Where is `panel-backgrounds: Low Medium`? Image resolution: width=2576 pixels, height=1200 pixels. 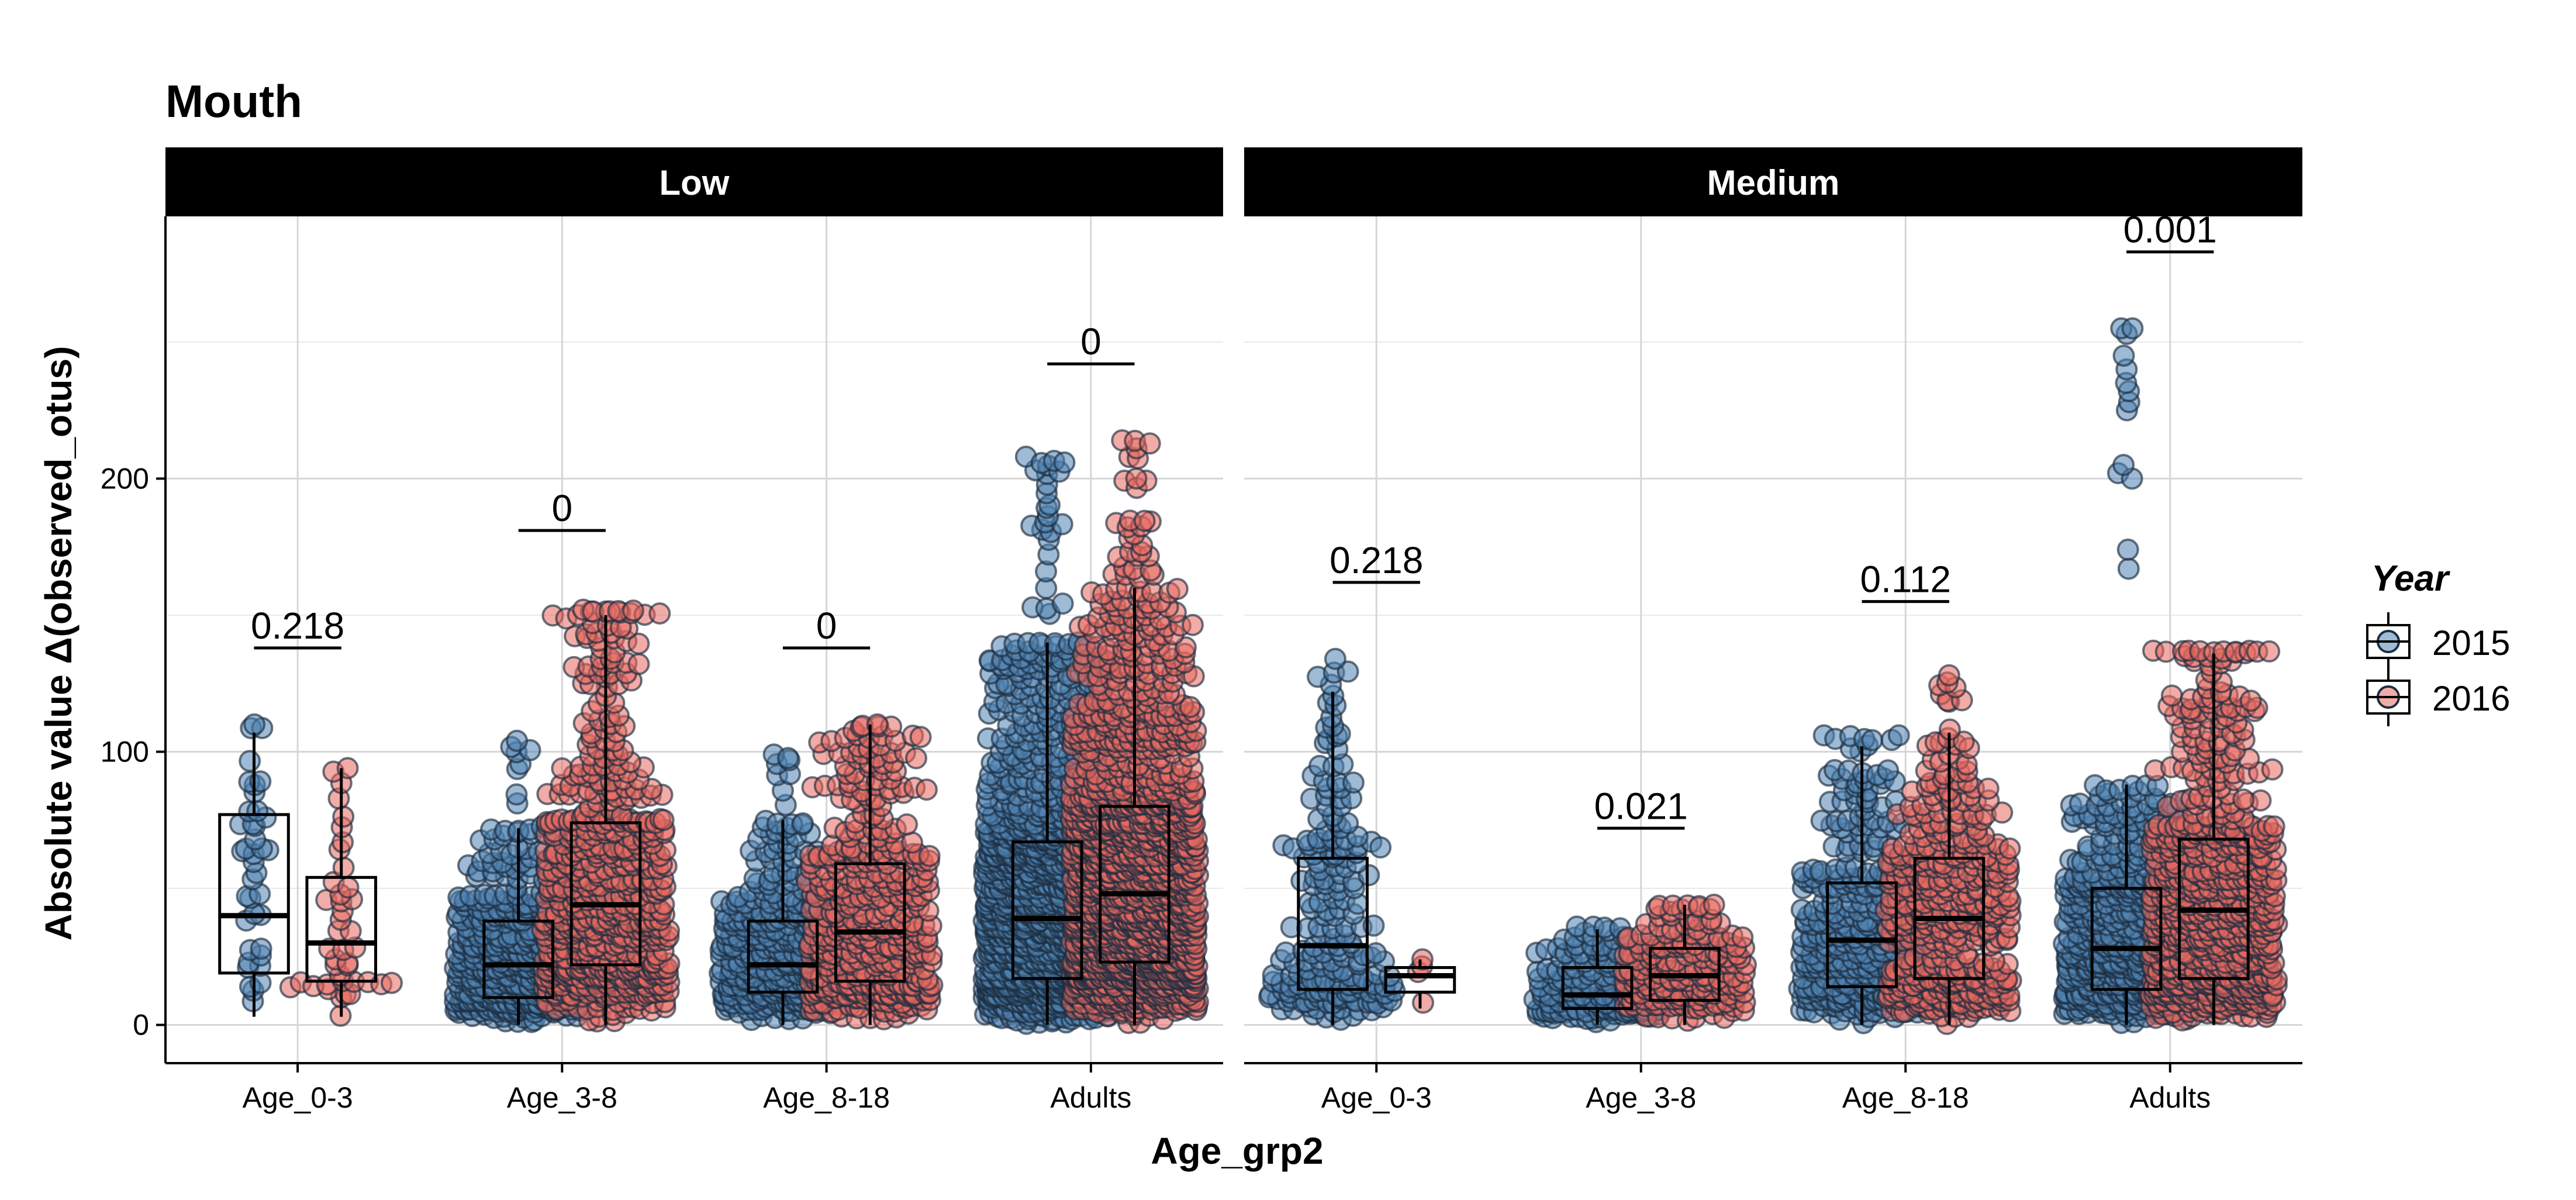 panel-backgrounds: Low Medium is located at coordinates (1233, 181).